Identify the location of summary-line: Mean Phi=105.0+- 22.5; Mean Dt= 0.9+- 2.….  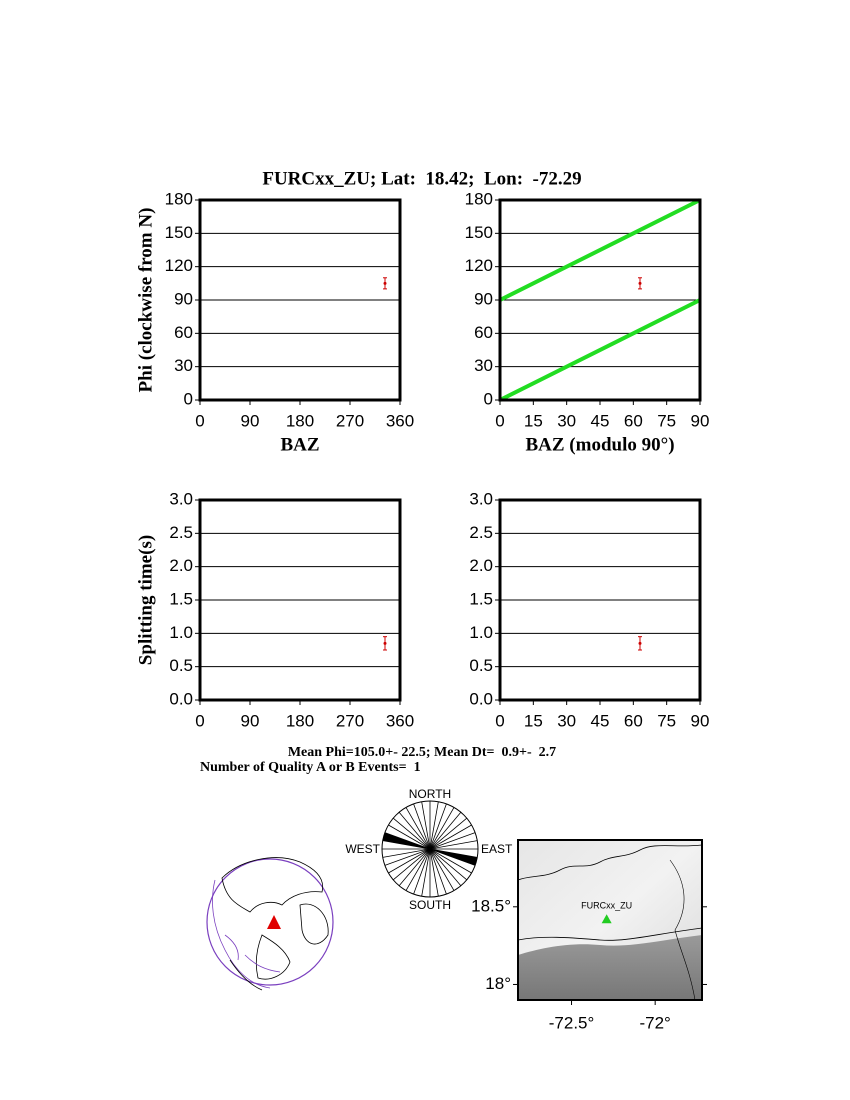
(422, 752).